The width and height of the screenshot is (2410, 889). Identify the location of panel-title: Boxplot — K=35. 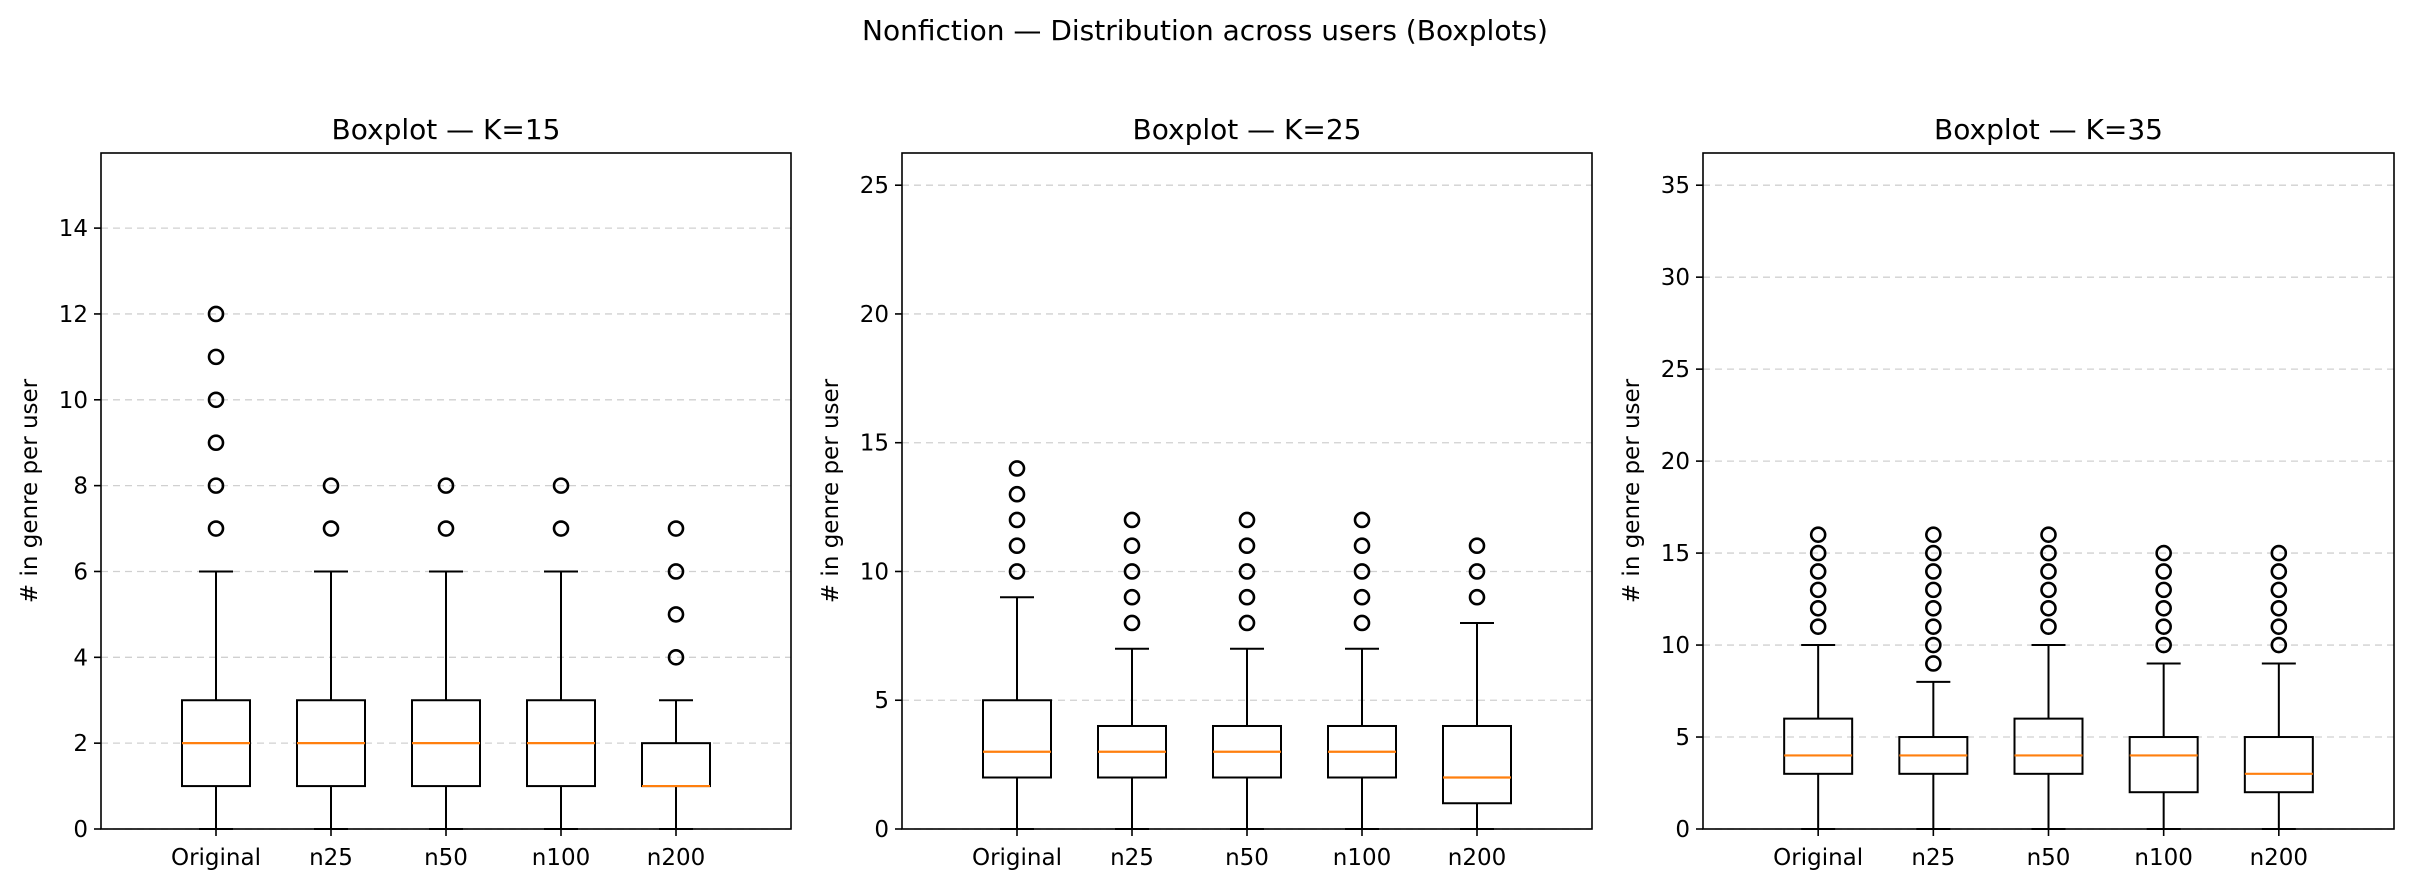
(2048, 129).